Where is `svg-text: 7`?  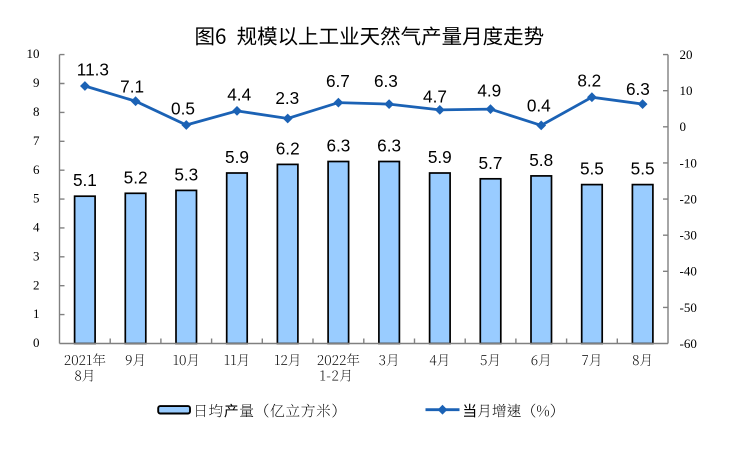
svg-text: 7 is located at coordinates (36, 140).